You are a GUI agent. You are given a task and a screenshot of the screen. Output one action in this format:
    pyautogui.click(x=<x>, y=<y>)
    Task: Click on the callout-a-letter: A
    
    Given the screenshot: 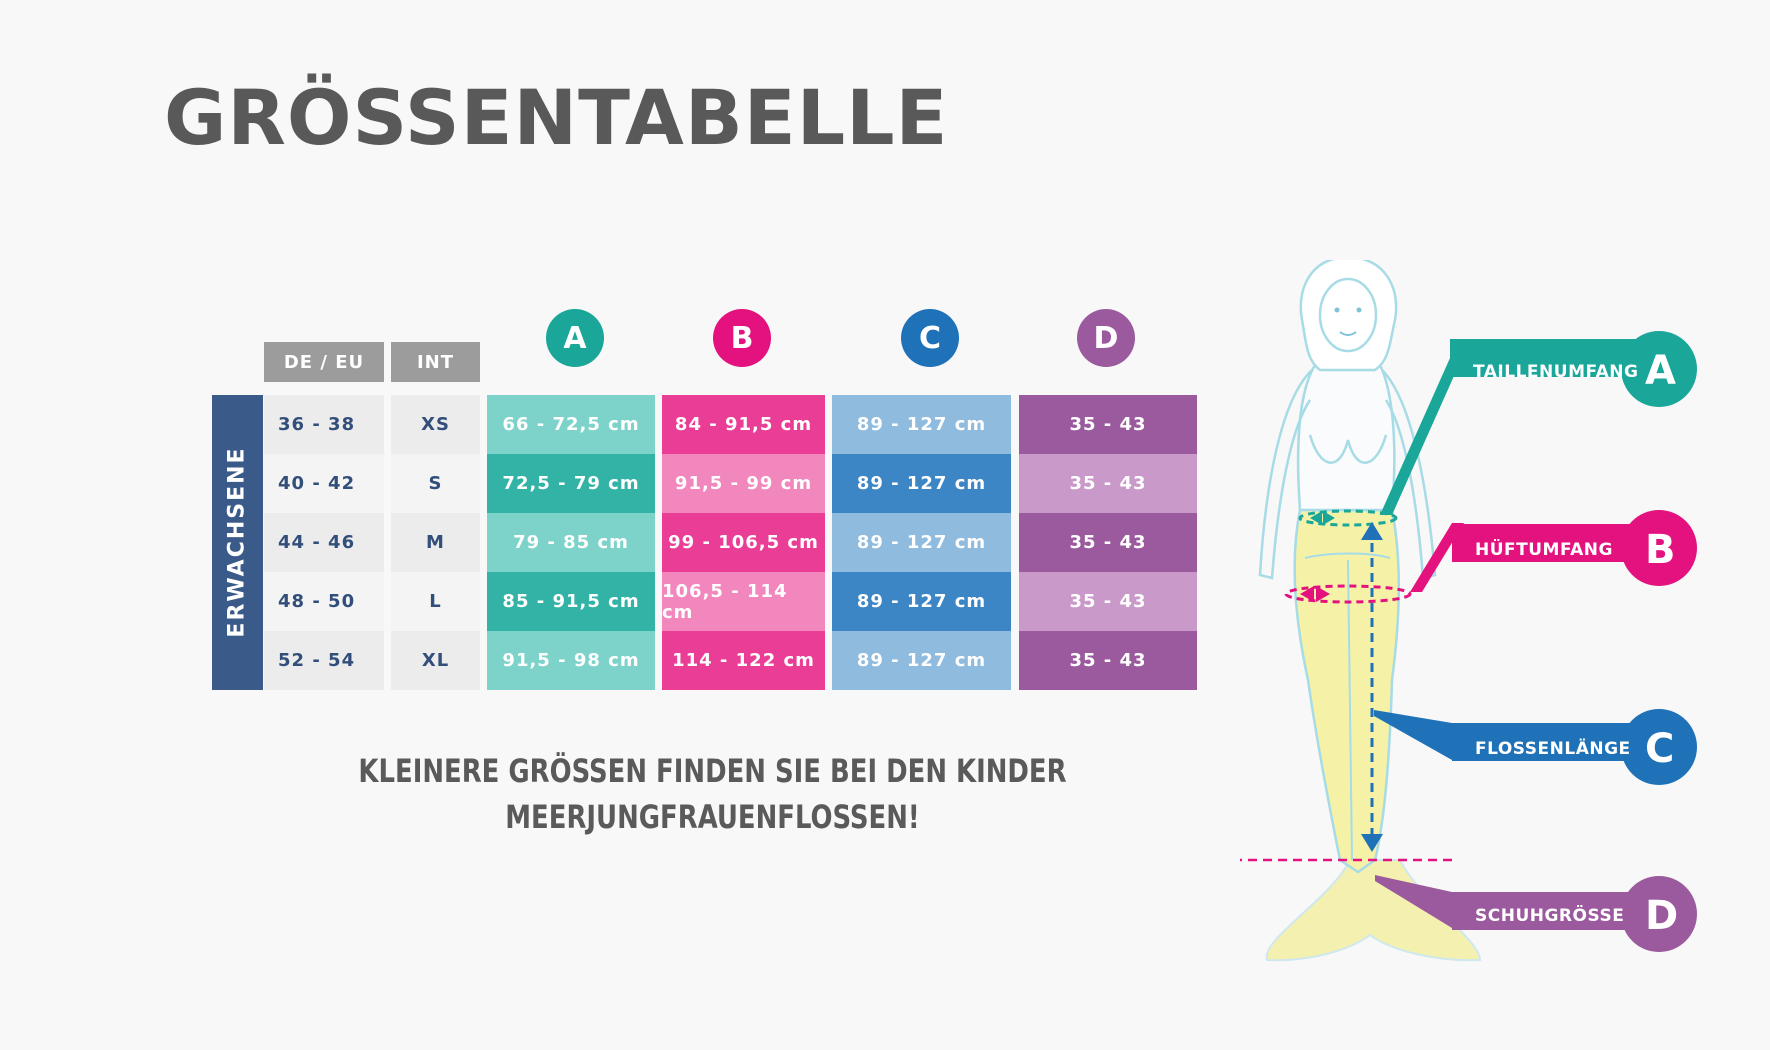 What is the action you would take?
    pyautogui.click(x=1660, y=371)
    